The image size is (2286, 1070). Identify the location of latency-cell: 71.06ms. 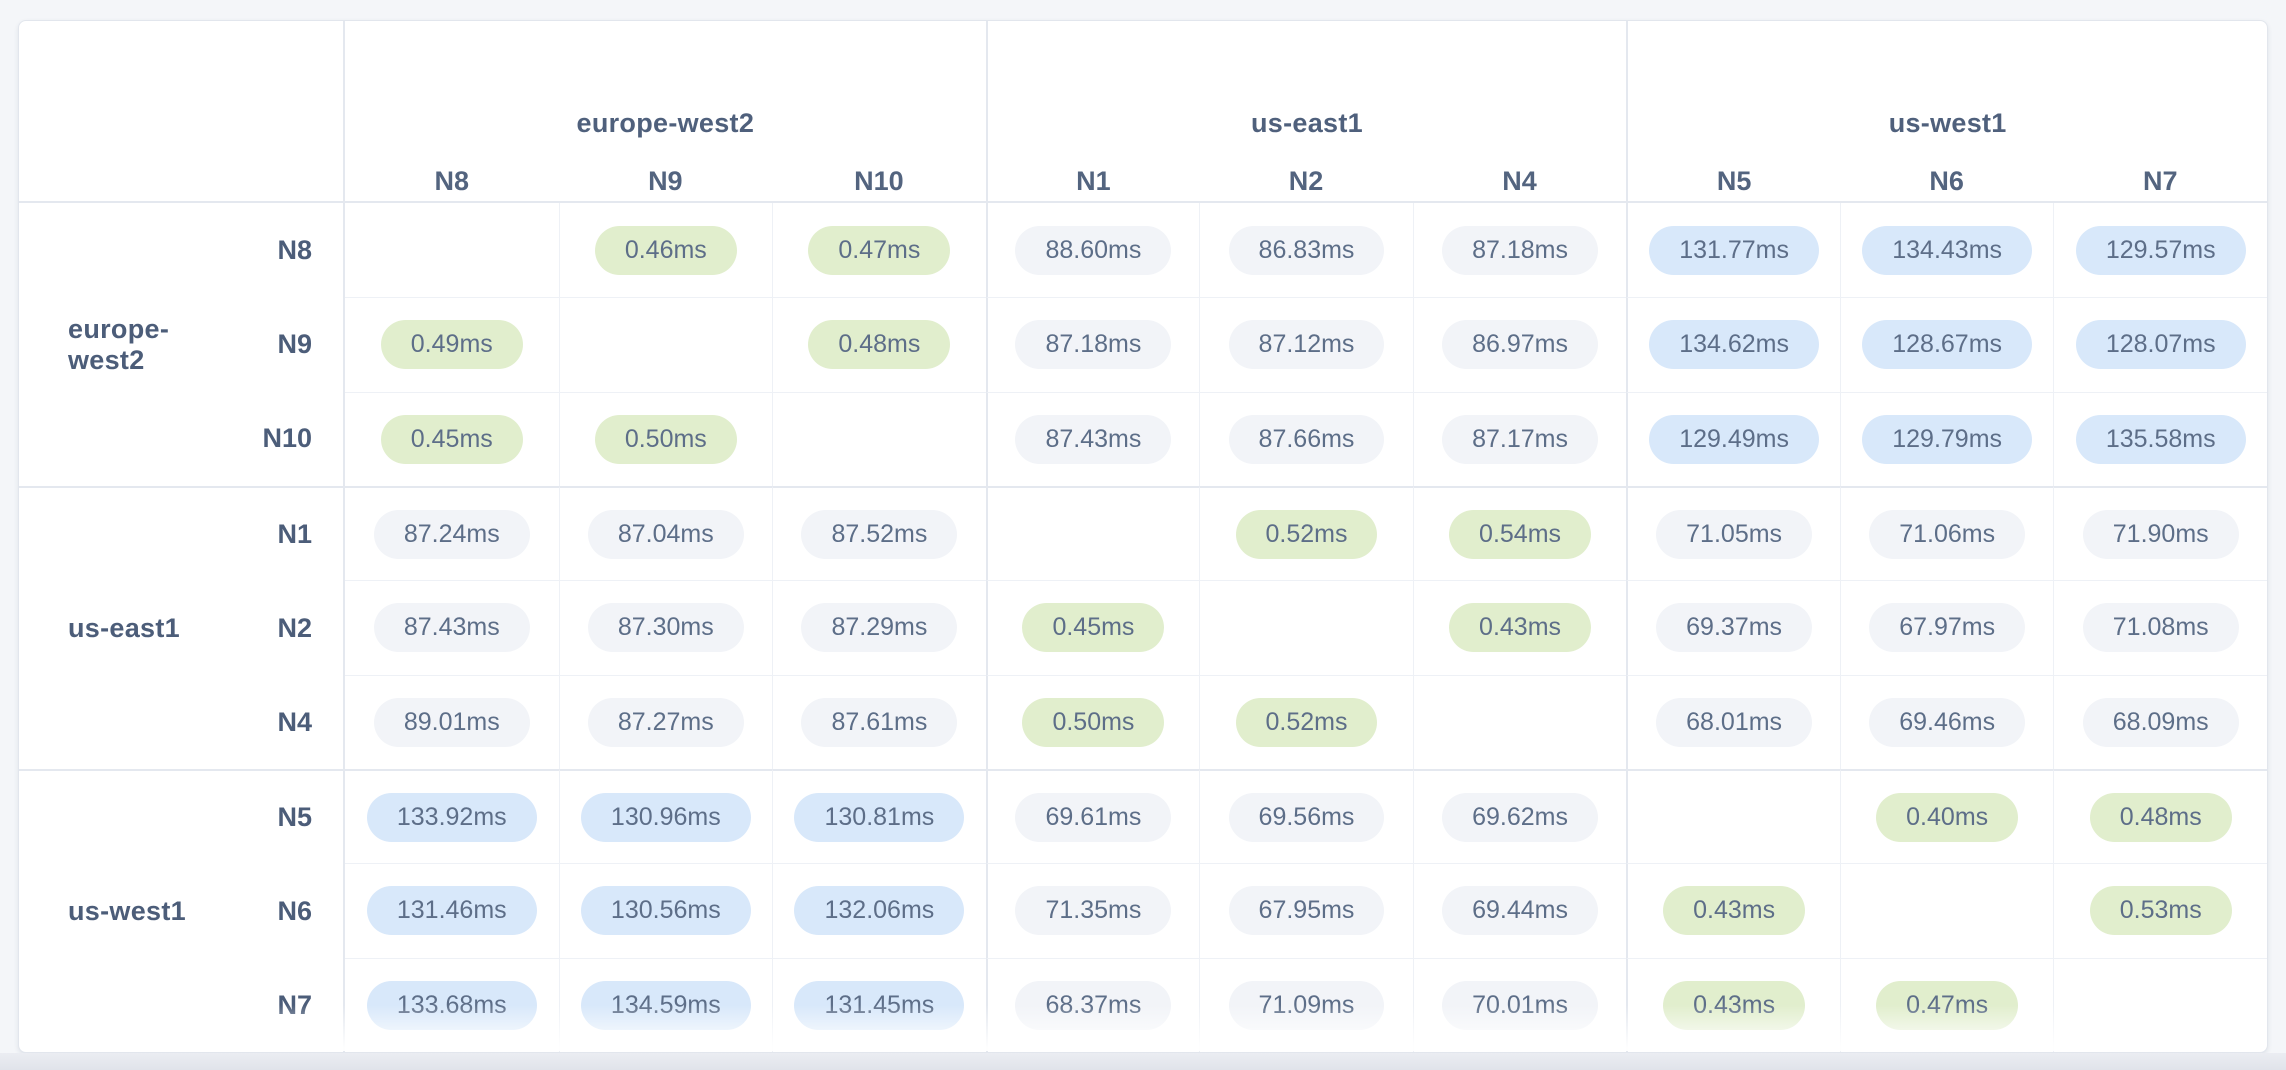
(1946, 533).